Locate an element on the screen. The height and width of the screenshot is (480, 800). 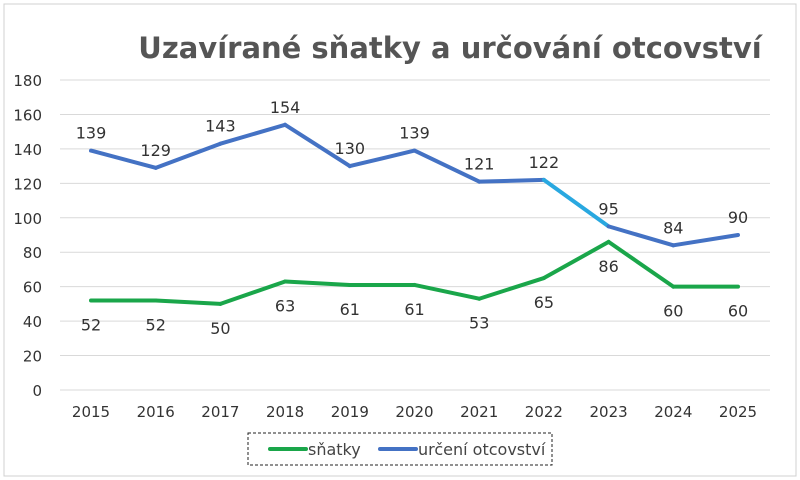
x-tick-label: 2022 is located at coordinates (544, 412).